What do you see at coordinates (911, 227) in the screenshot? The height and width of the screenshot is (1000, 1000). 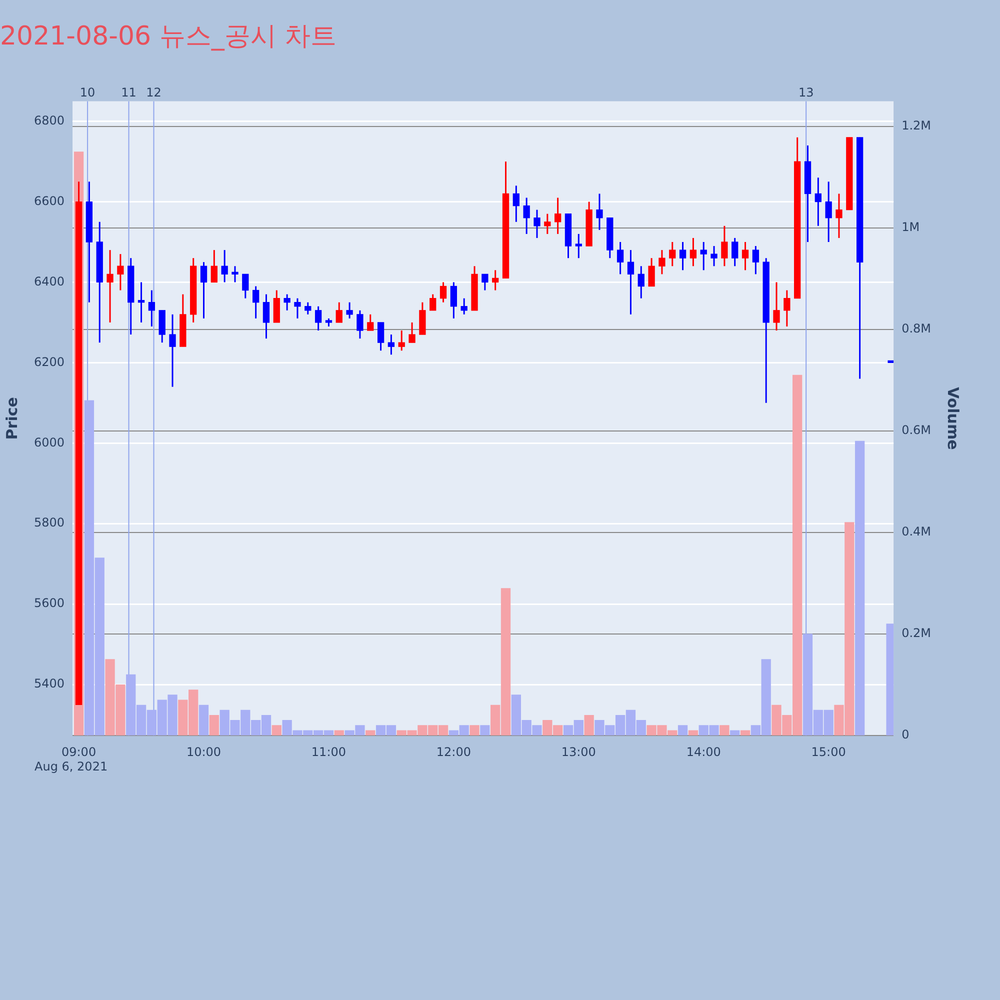 I see `y2-tick-label: 1M` at bounding box center [911, 227].